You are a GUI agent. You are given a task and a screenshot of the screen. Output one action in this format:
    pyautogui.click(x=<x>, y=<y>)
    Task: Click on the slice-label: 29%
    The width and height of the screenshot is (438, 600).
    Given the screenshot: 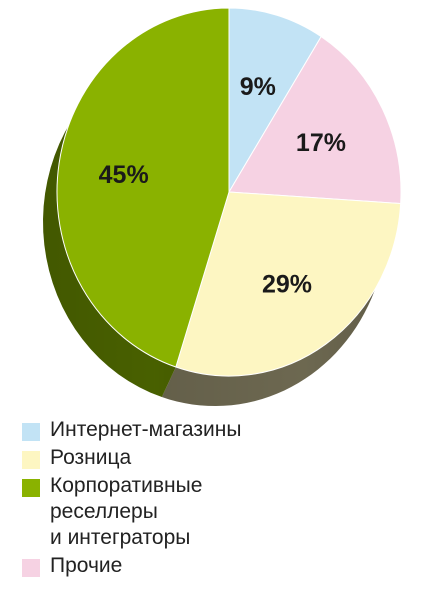 What is the action you would take?
    pyautogui.click(x=287, y=284)
    